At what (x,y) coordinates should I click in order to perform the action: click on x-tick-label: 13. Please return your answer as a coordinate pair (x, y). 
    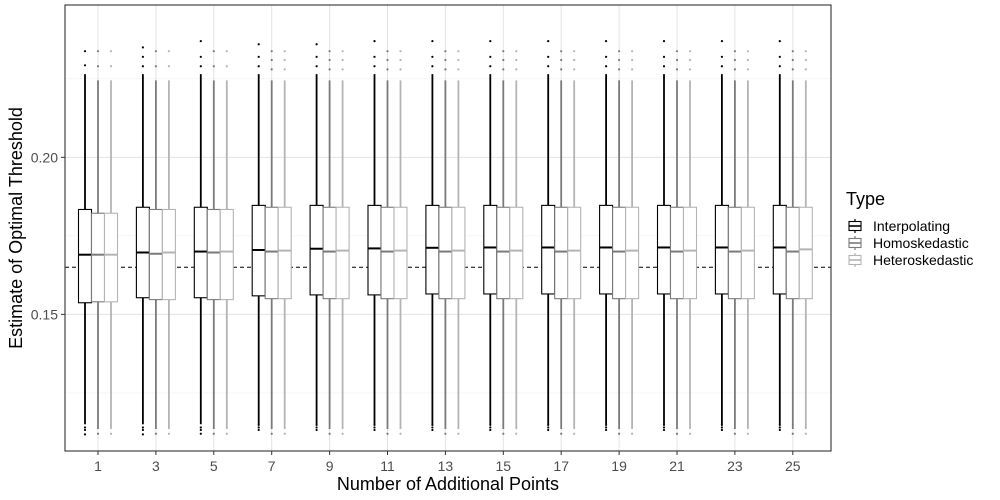
    Looking at the image, I should click on (446, 466).